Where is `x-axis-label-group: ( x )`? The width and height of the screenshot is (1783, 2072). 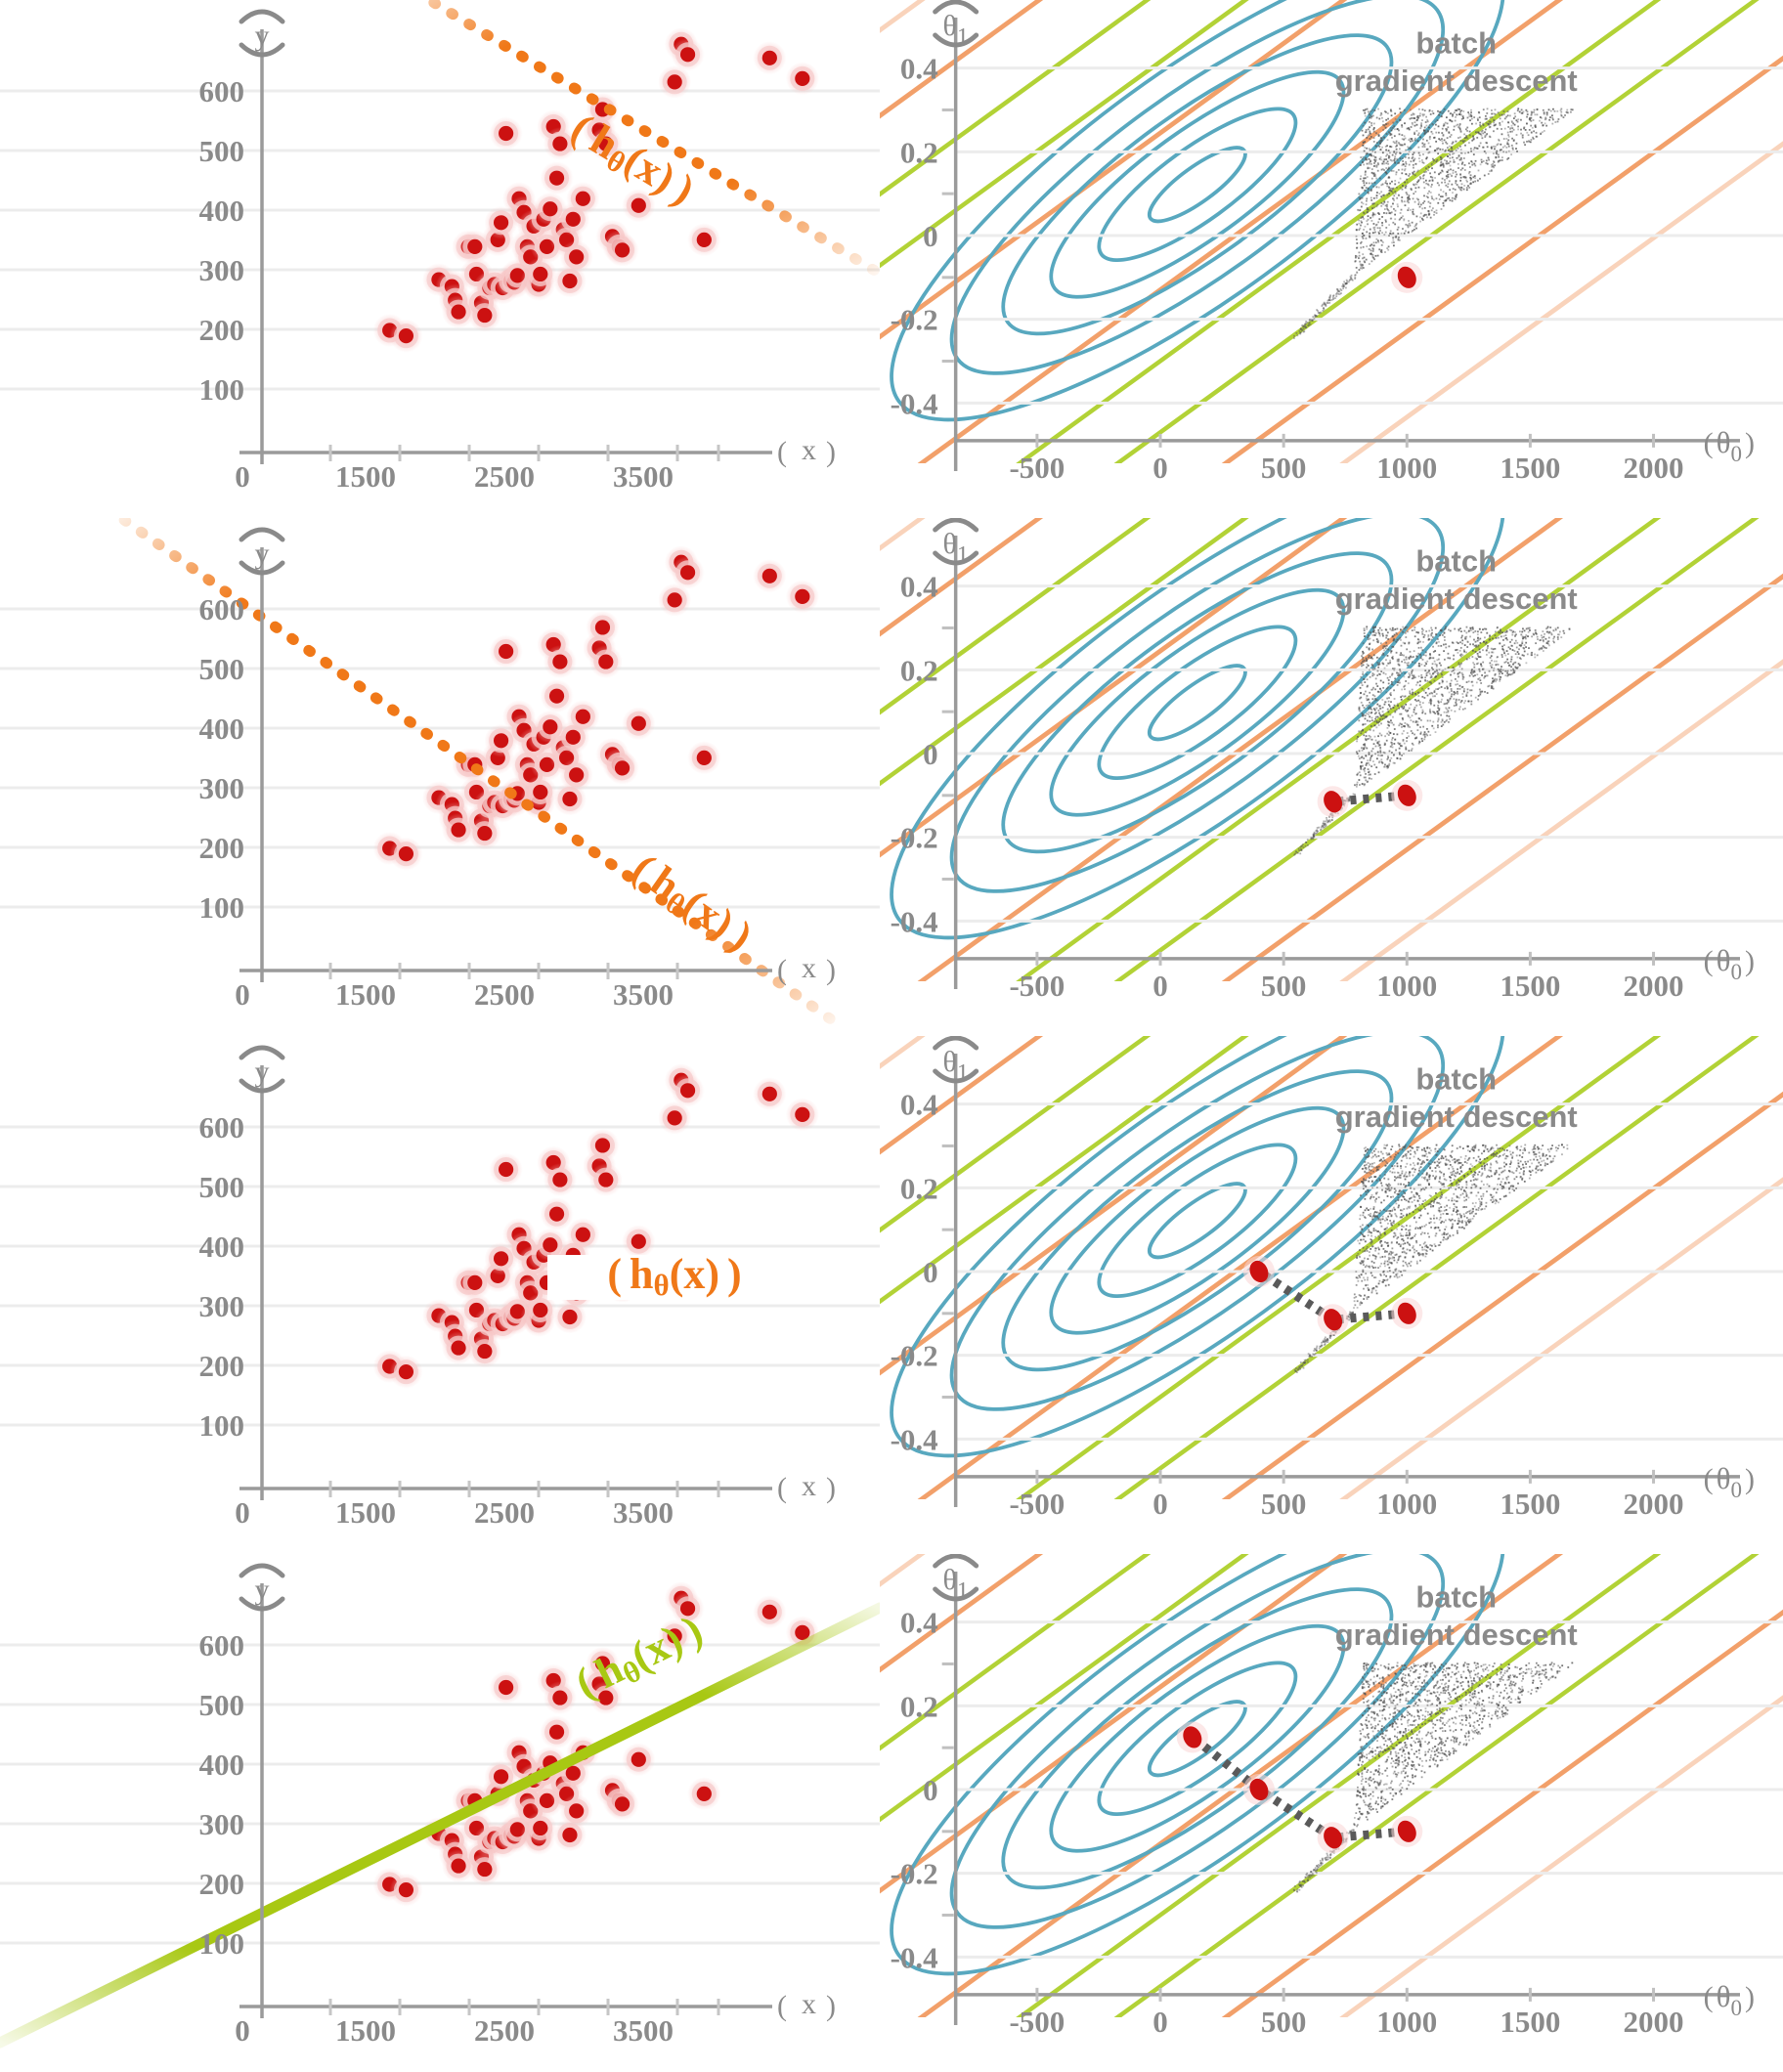
x-axis-label-group: ( x ) is located at coordinates (806, 451).